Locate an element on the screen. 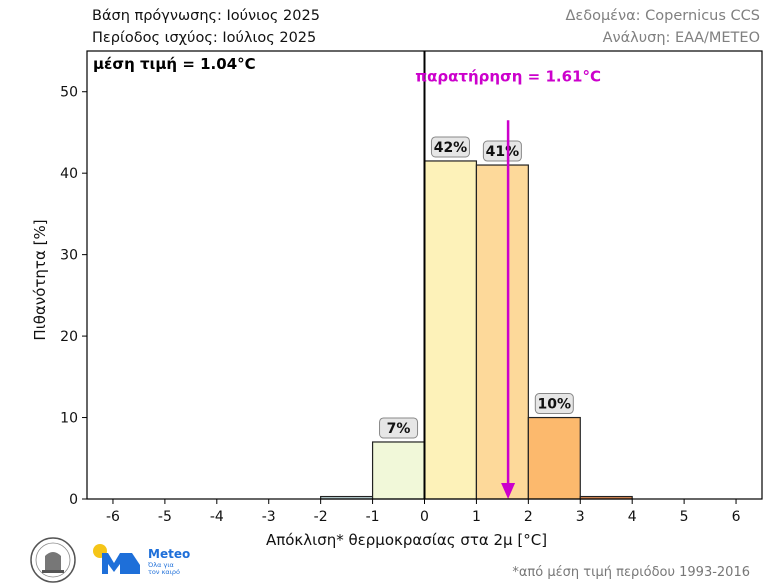 The width and height of the screenshot is (768, 587). x-tick-label-0: -6 is located at coordinates (113, 517).